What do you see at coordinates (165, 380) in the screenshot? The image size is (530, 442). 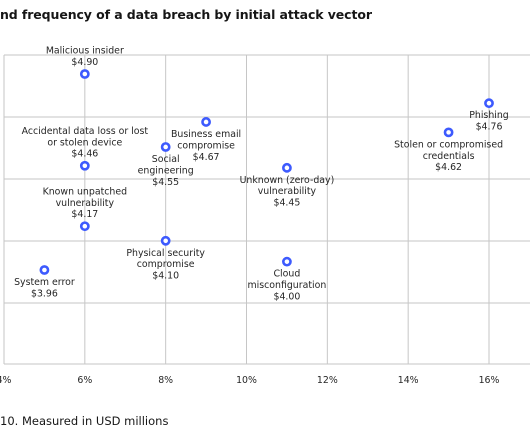 I see `x-tick-label: 8%` at bounding box center [165, 380].